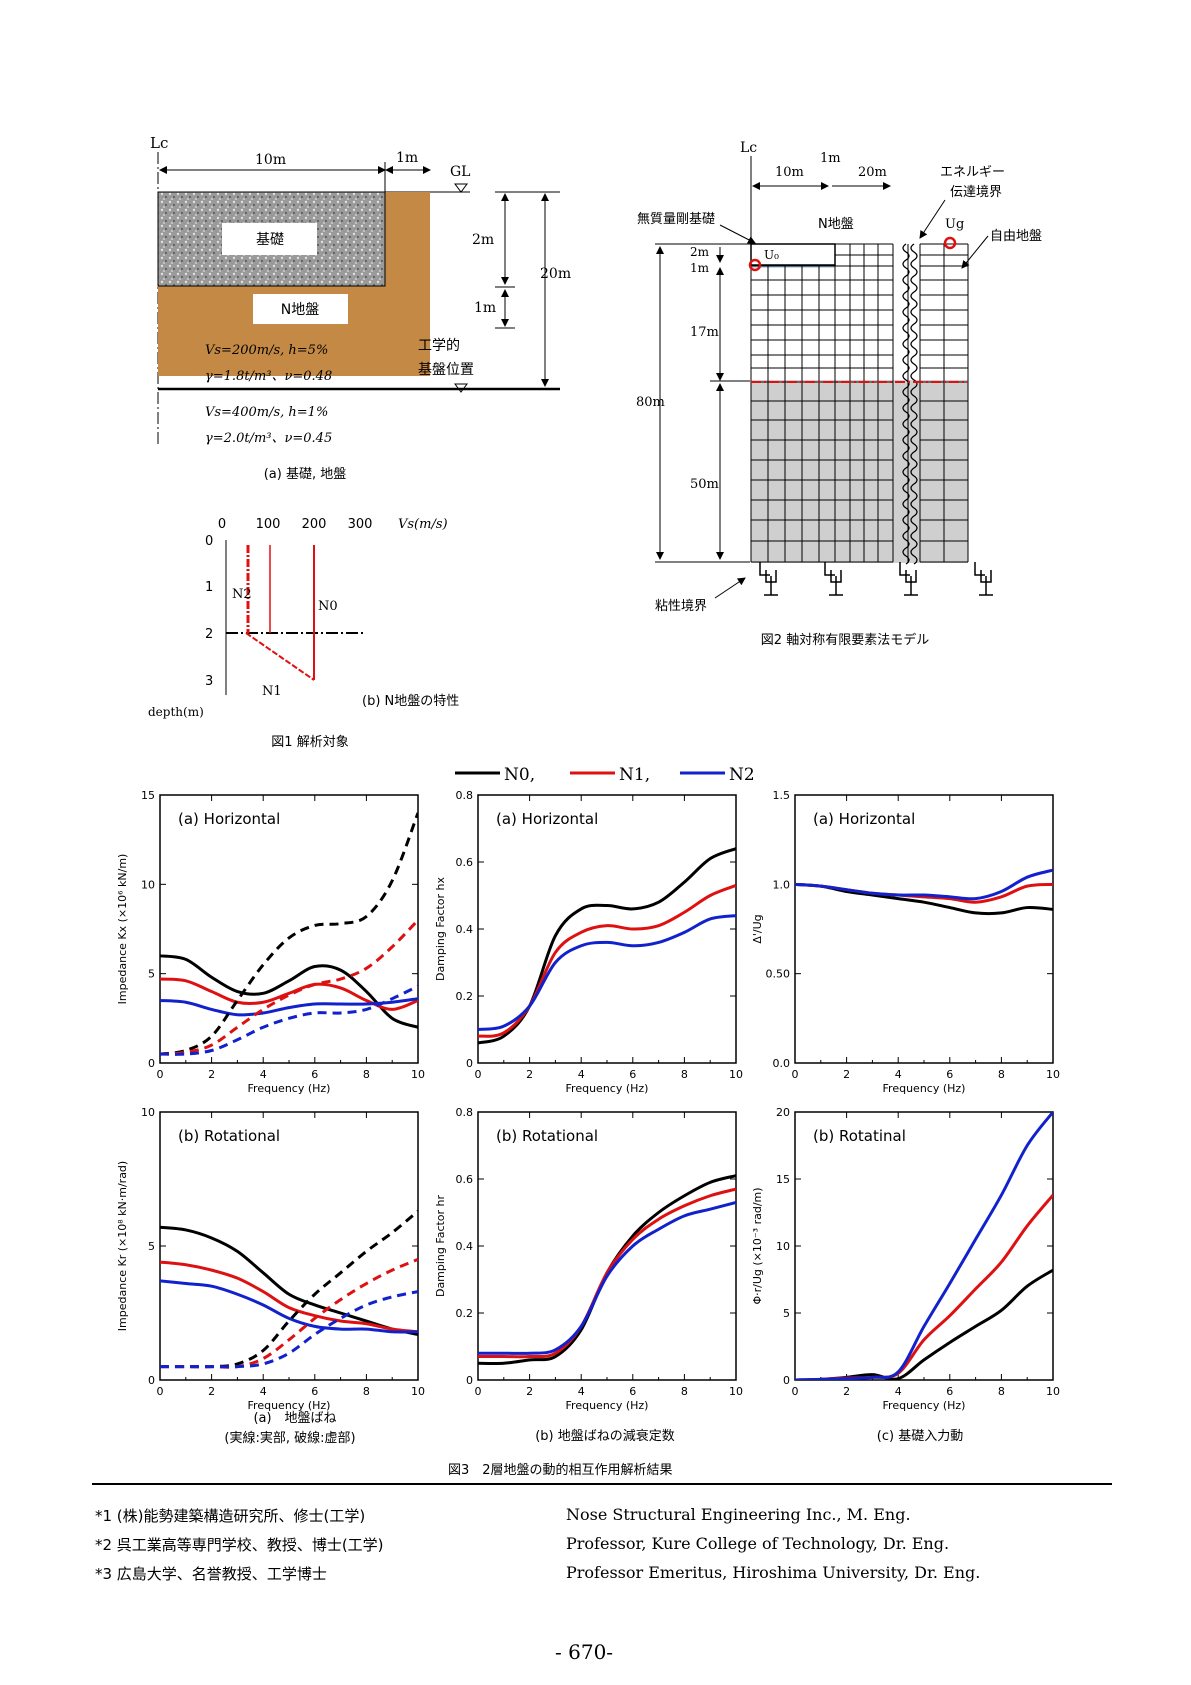  I want to click on fig2-dim-1m: 1m, so click(830, 158).